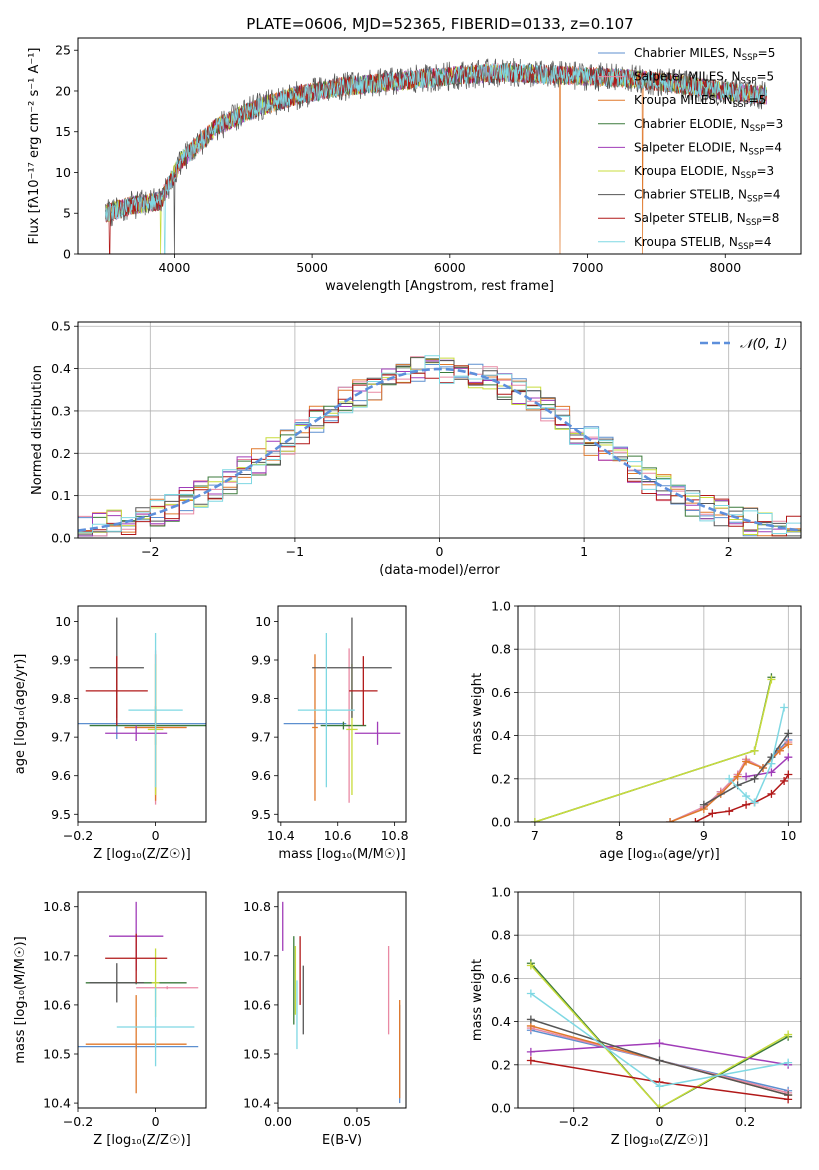 The width and height of the screenshot is (819, 1170). Describe the element at coordinates (257, 955) in the screenshot. I see `y-tick-label: 10.7` at that location.